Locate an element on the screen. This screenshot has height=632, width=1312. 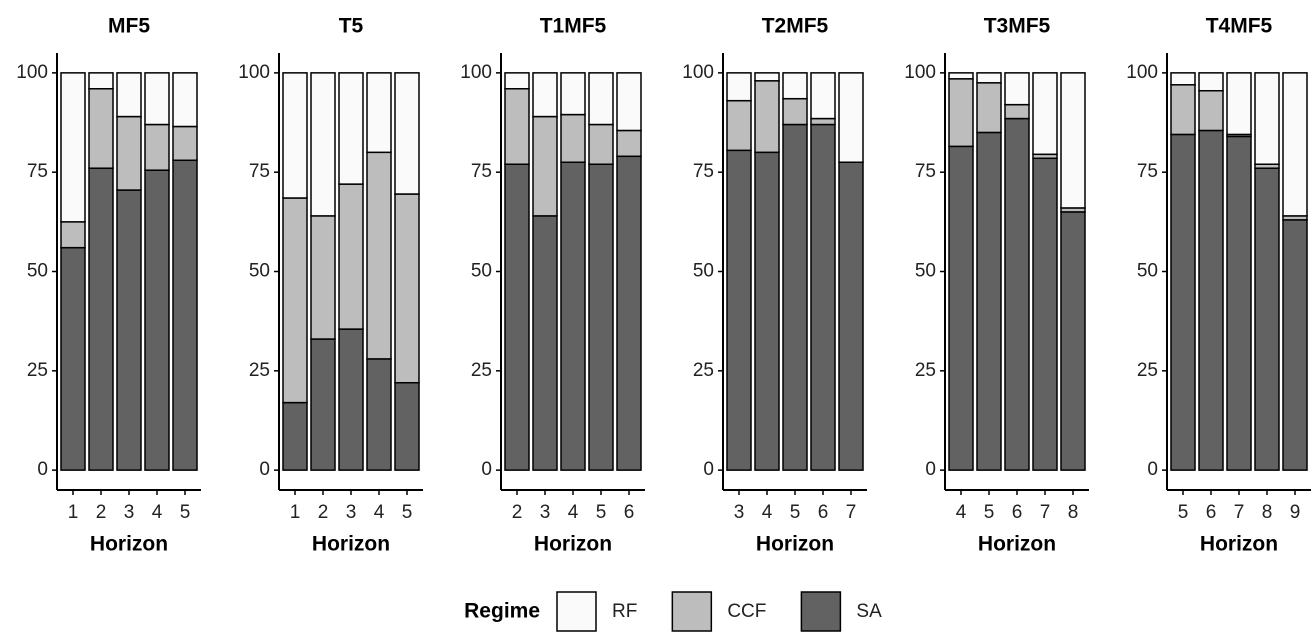
panel-title: T3MF5 is located at coordinates (1017, 26).